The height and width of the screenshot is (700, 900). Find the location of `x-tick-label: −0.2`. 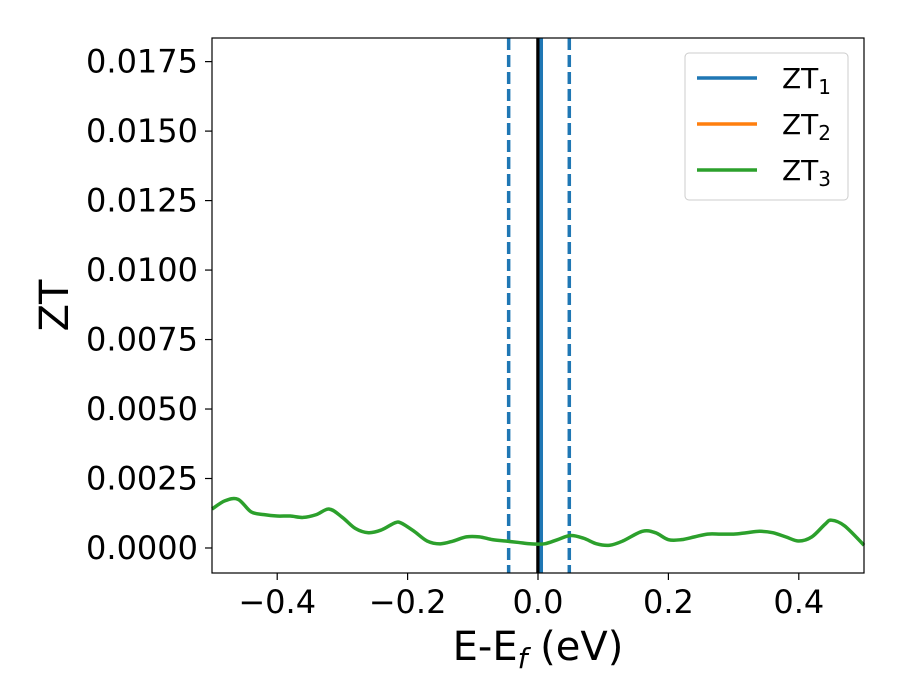

x-tick-label: −0.2 is located at coordinates (408, 602).